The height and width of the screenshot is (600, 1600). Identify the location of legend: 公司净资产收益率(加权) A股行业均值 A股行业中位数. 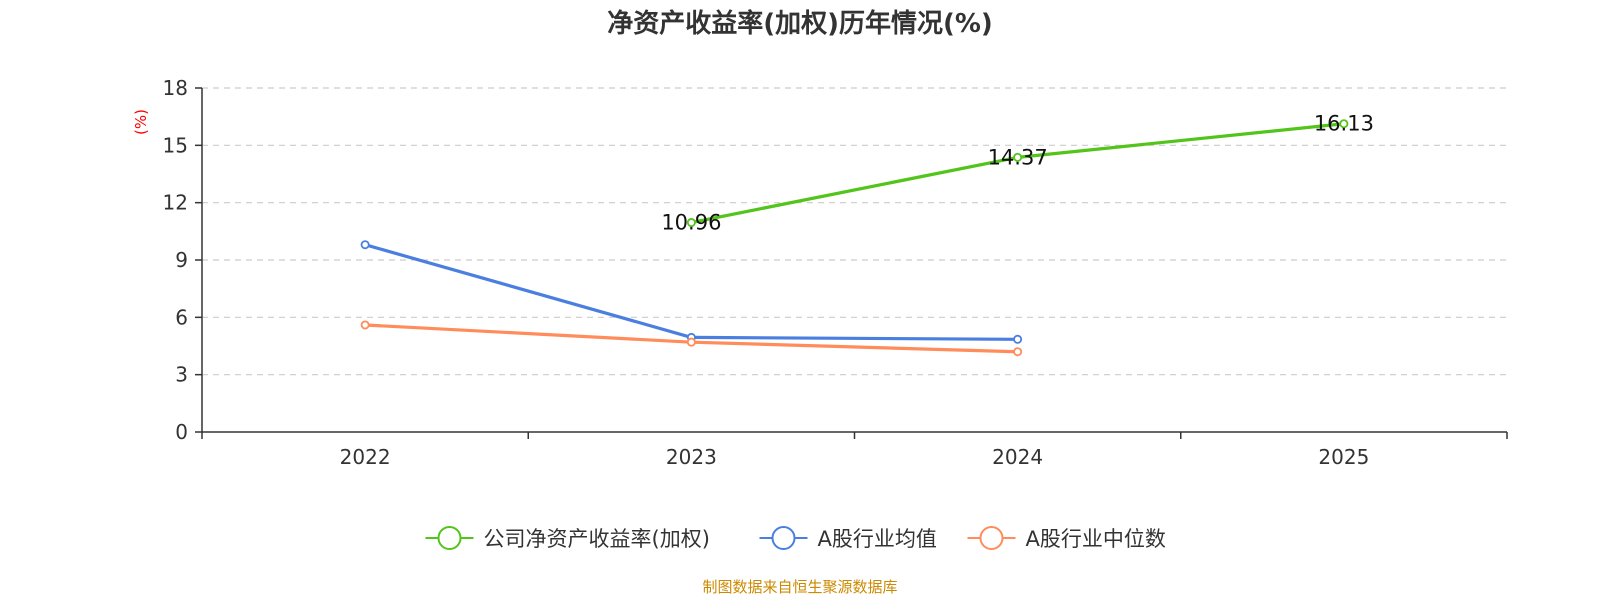
(795, 538).